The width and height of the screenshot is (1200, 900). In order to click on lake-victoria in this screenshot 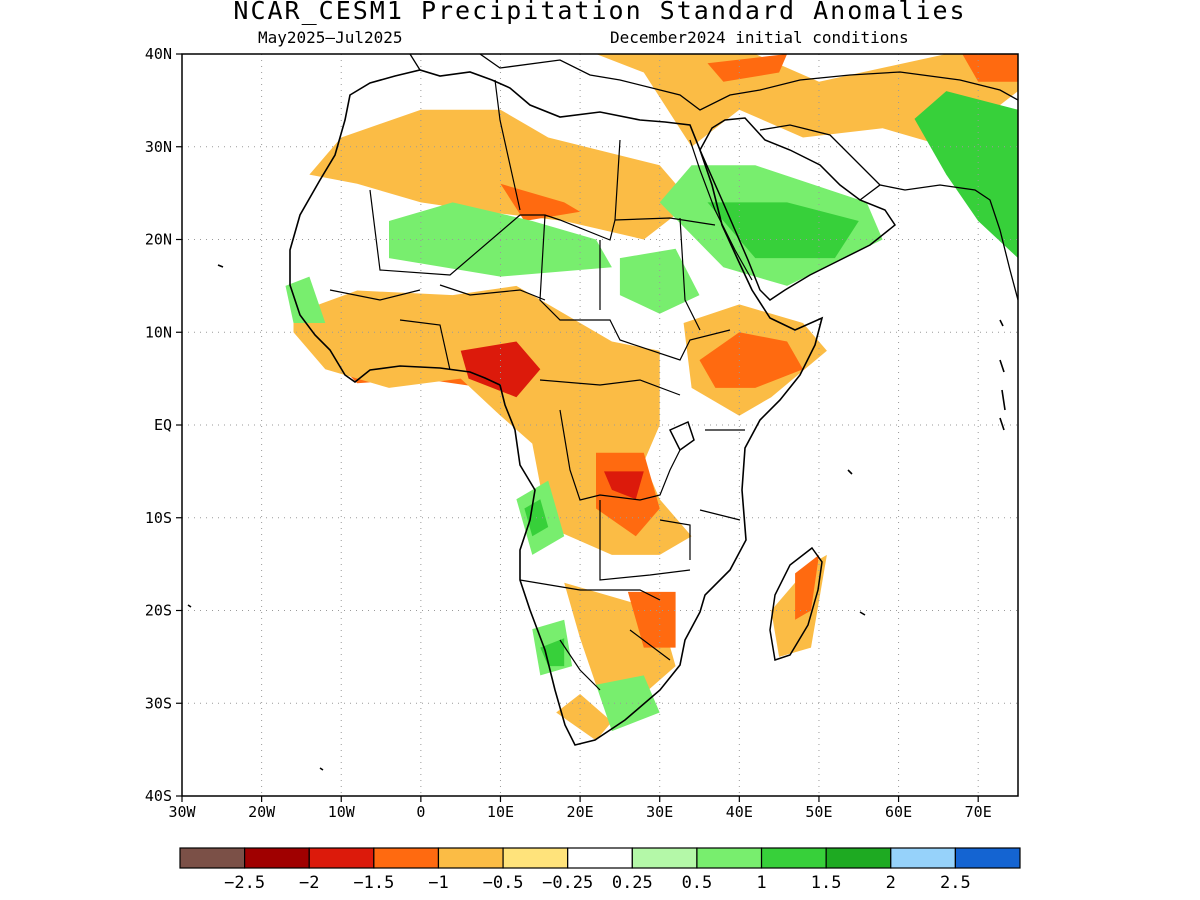, I will do `click(681, 436)`.